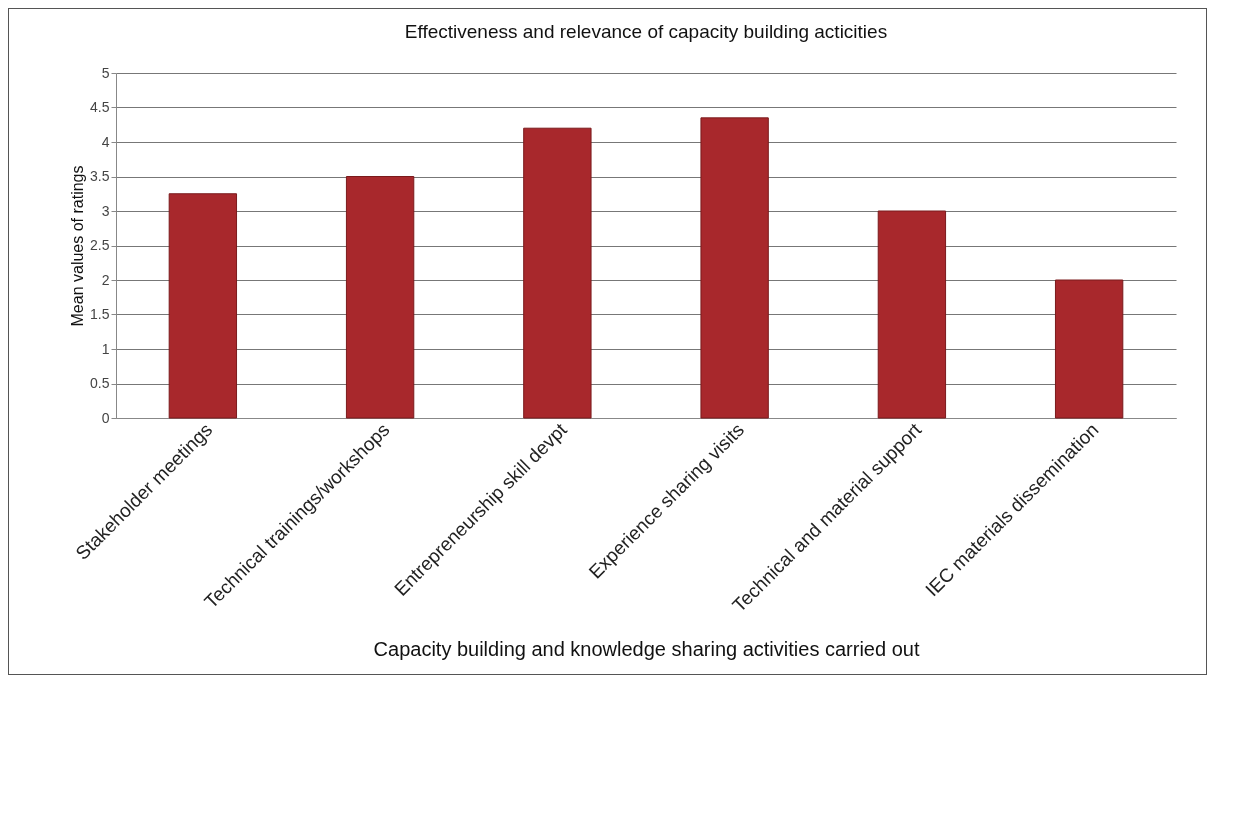  I want to click on y-tick-label: 0.5, so click(100, 383).